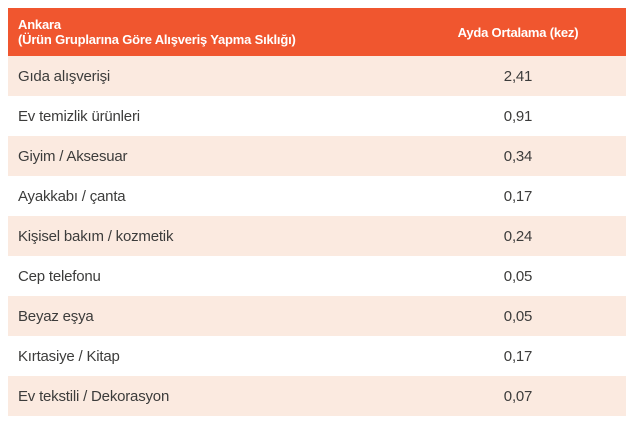 The image size is (634, 424). Describe the element at coordinates (79, 116) in the screenshot. I see `product-group-label: Ev temizlik ürünleri` at that location.